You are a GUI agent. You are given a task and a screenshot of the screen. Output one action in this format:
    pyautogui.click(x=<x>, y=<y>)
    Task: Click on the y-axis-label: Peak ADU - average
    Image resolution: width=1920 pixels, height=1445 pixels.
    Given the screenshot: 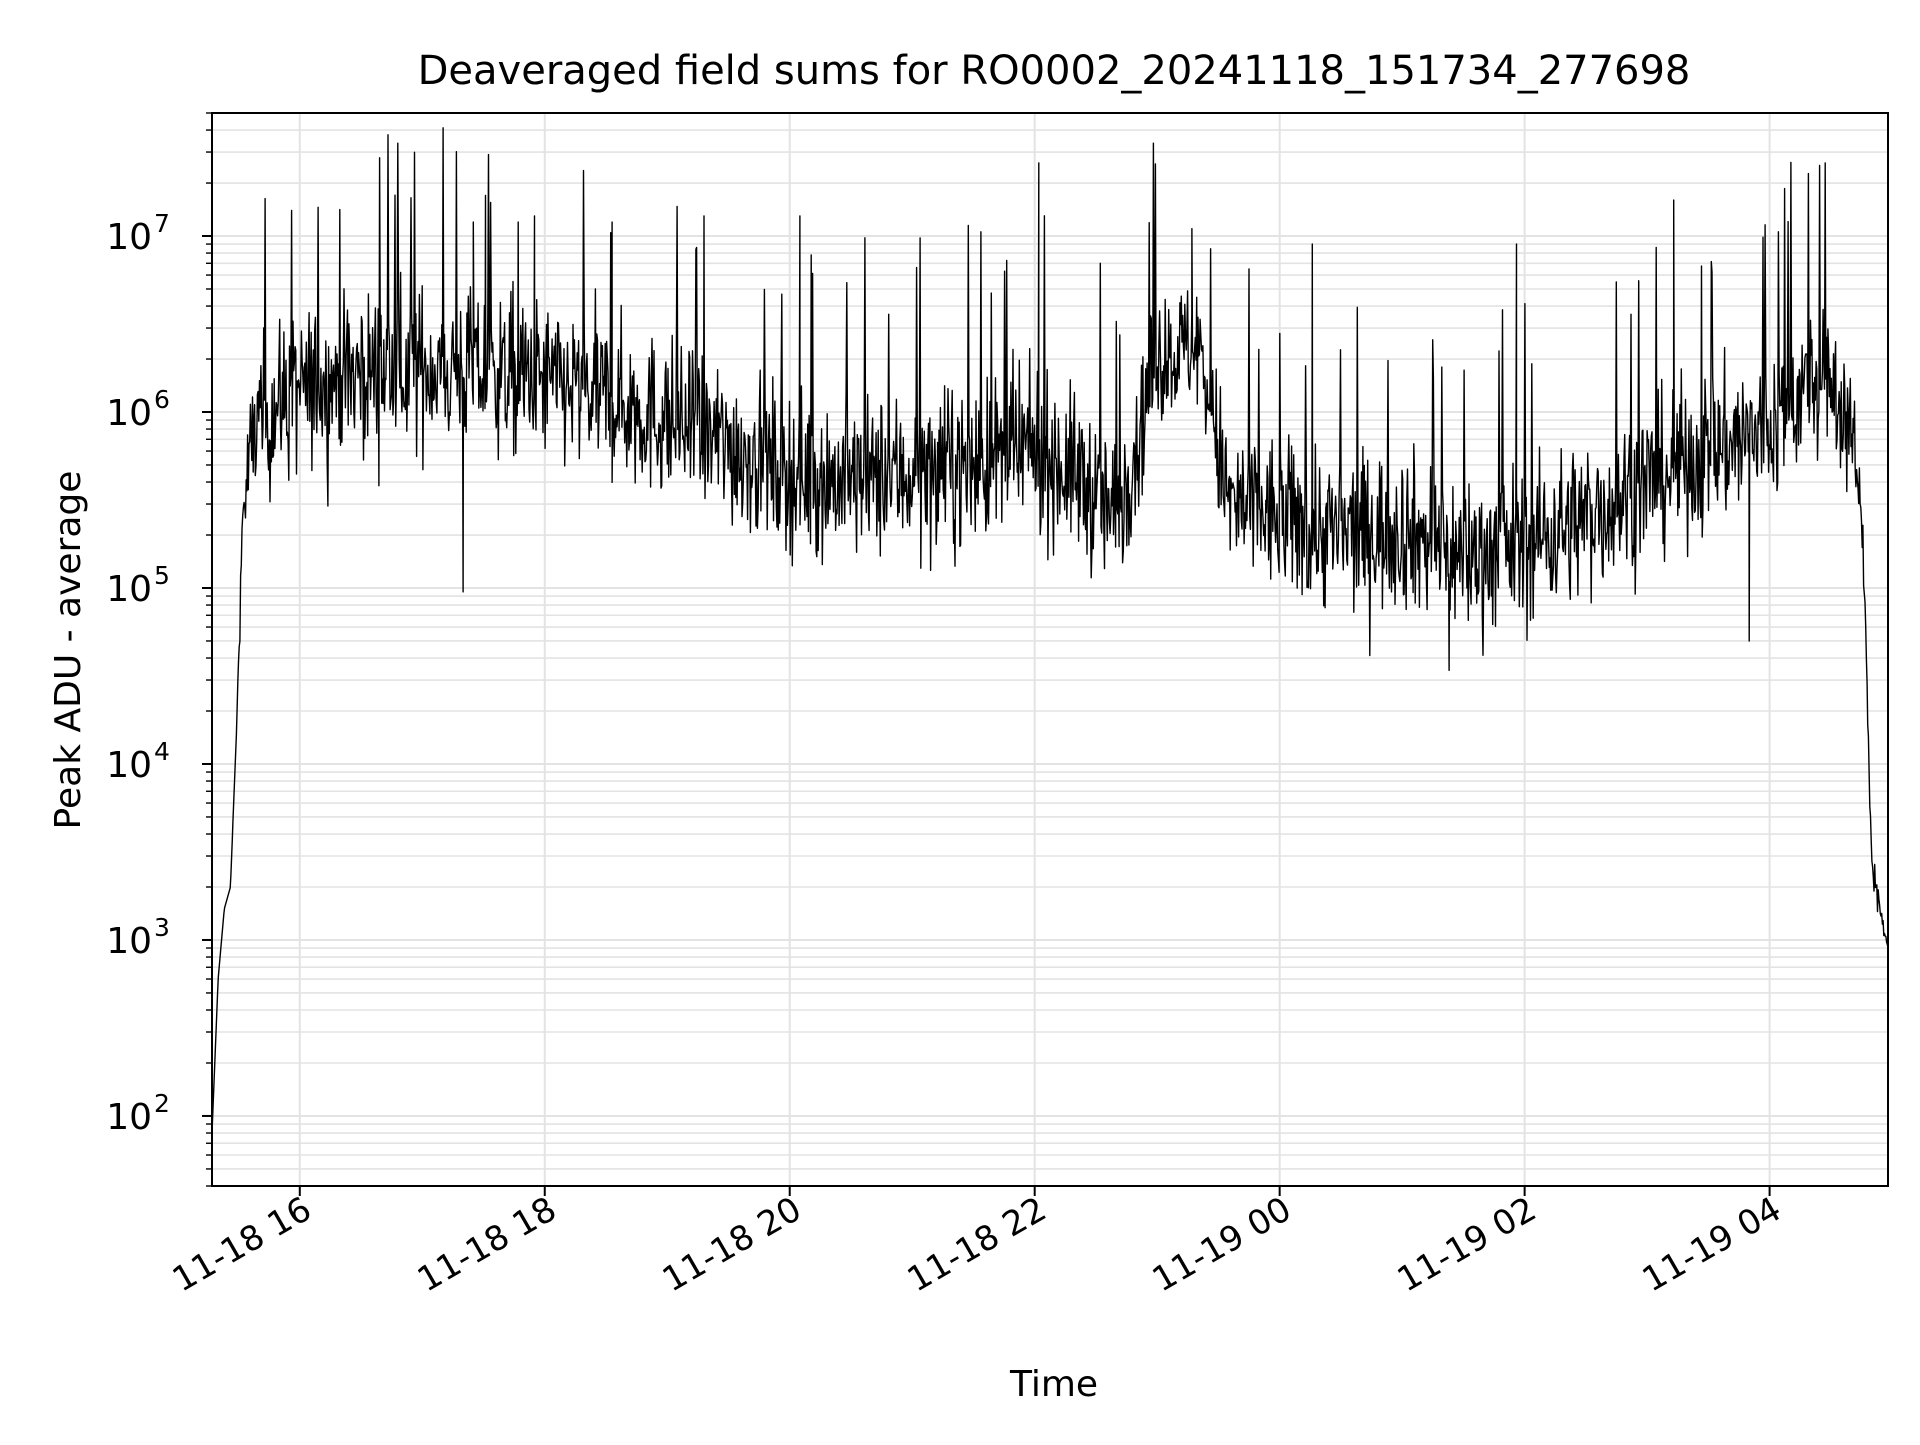 What is the action you would take?
    pyautogui.click(x=68, y=650)
    